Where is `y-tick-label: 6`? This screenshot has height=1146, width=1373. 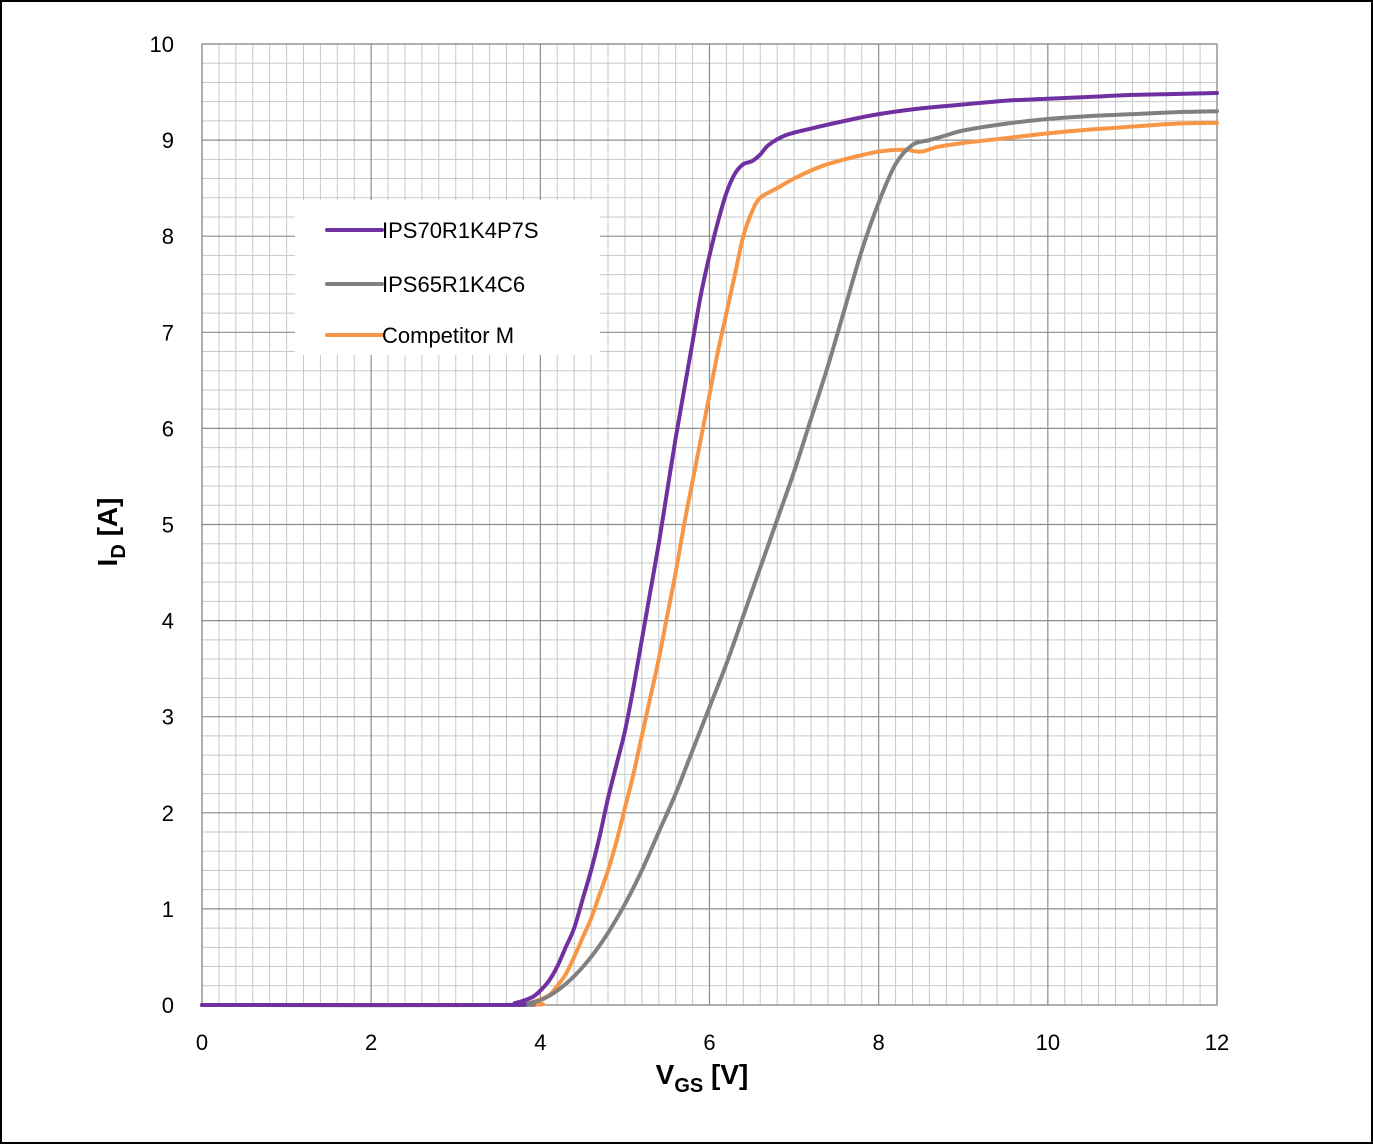 y-tick-label: 6 is located at coordinates (168, 428).